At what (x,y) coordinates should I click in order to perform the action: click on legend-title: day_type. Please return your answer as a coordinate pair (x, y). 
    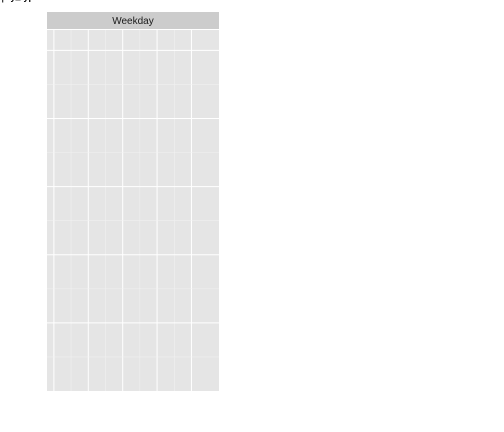
    Looking at the image, I should click on (19, 1).